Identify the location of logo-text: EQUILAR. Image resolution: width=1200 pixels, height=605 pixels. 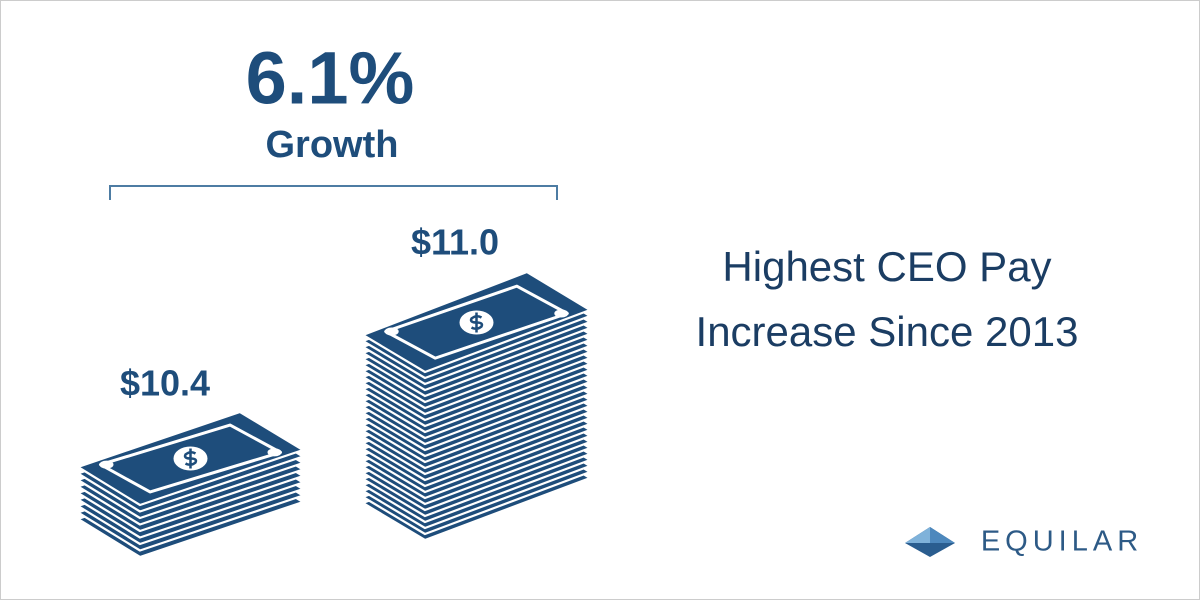
(1062, 542).